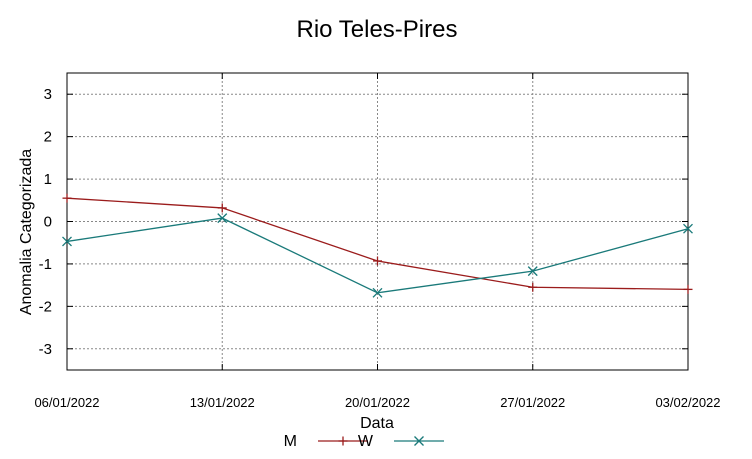  I want to click on y-tick-label: 0, so click(48, 222).